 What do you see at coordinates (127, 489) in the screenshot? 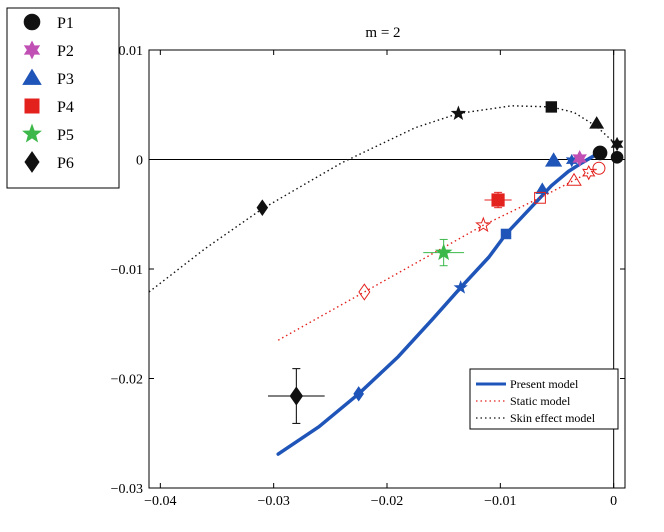
I see `y-tick-label: −0.03` at bounding box center [127, 489].